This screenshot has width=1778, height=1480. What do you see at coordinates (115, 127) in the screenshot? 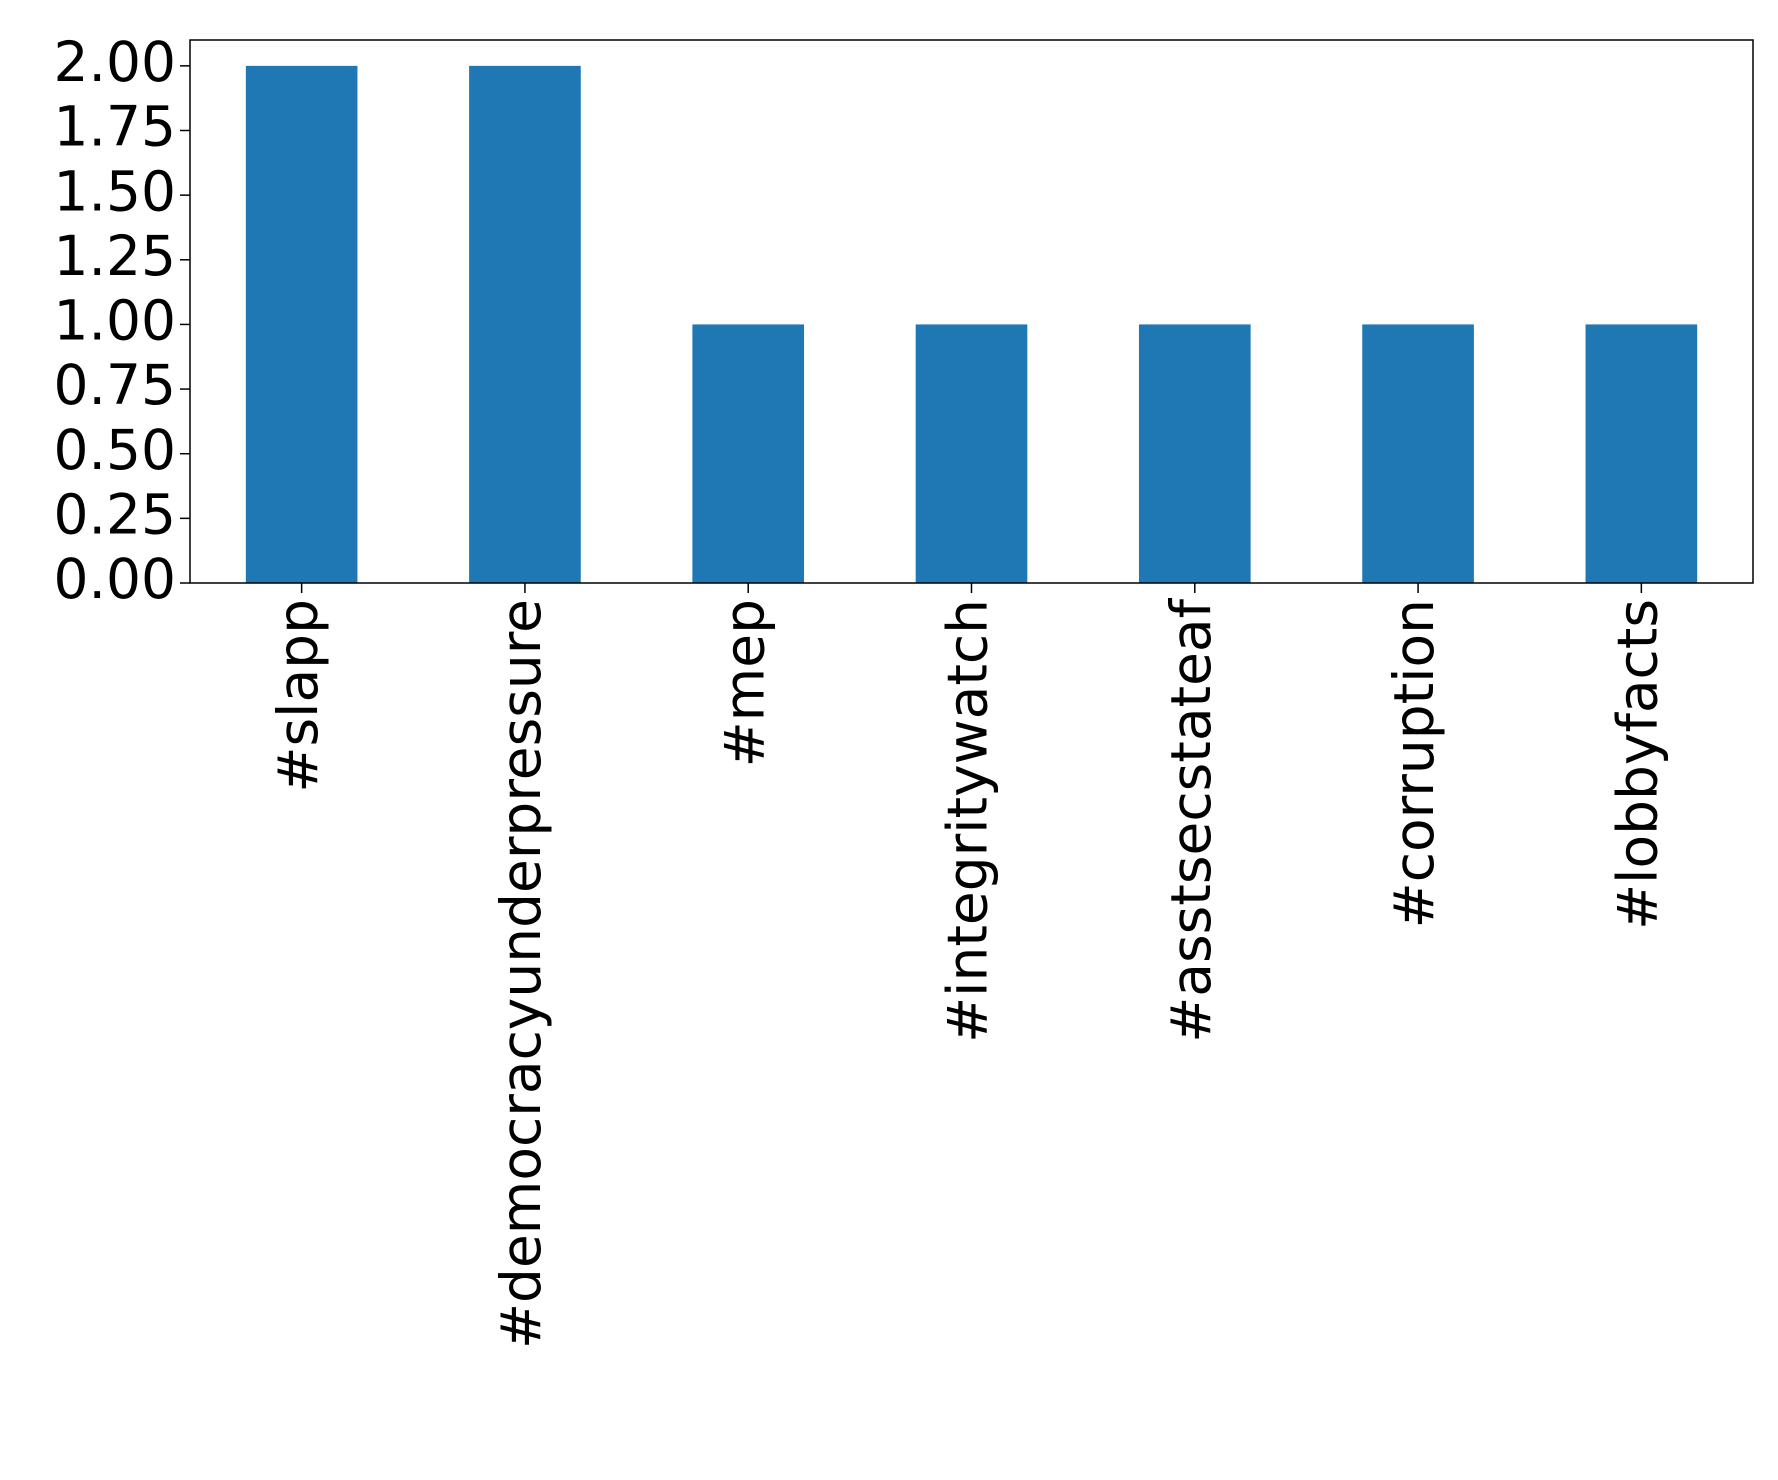
I see `y-tick-label: 1.75` at bounding box center [115, 127].